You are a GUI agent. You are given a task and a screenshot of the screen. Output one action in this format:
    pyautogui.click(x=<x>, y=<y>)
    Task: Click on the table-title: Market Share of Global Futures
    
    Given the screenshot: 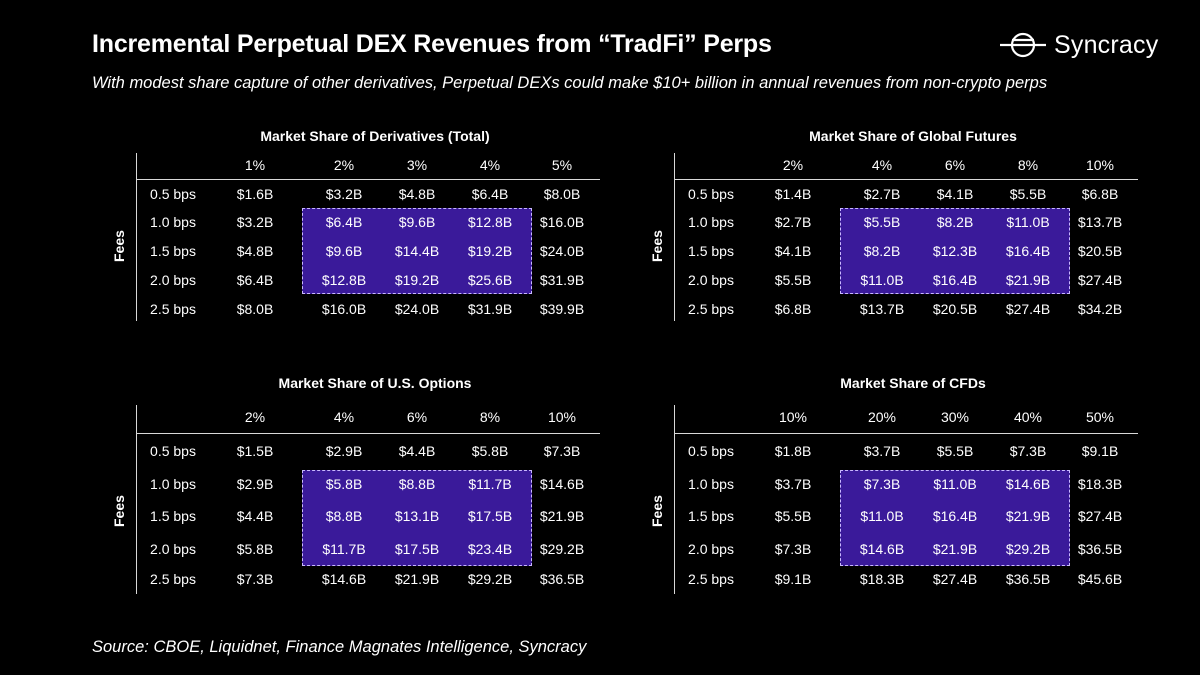 What is the action you would take?
    pyautogui.click(x=913, y=136)
    